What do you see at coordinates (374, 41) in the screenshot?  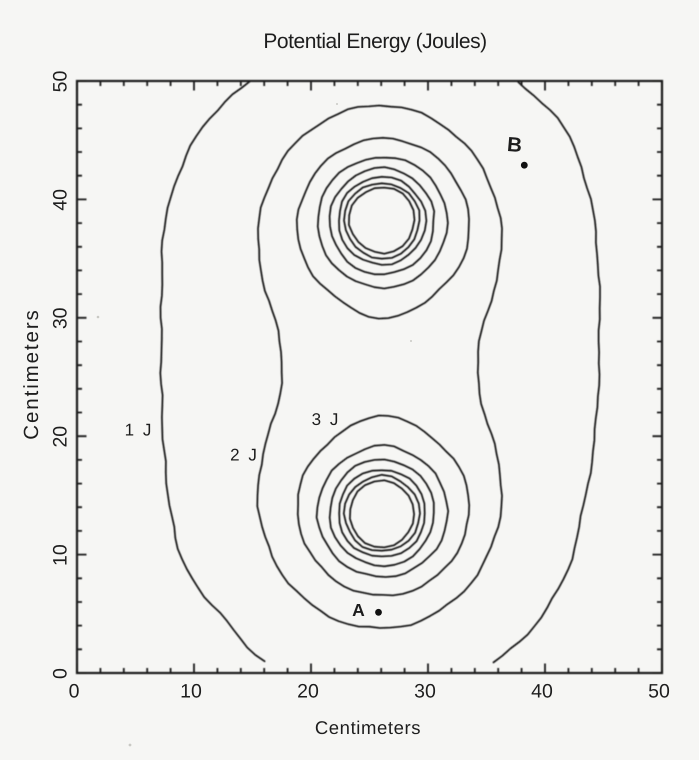 I see `svg-text: Potential Energy (Joules)` at bounding box center [374, 41].